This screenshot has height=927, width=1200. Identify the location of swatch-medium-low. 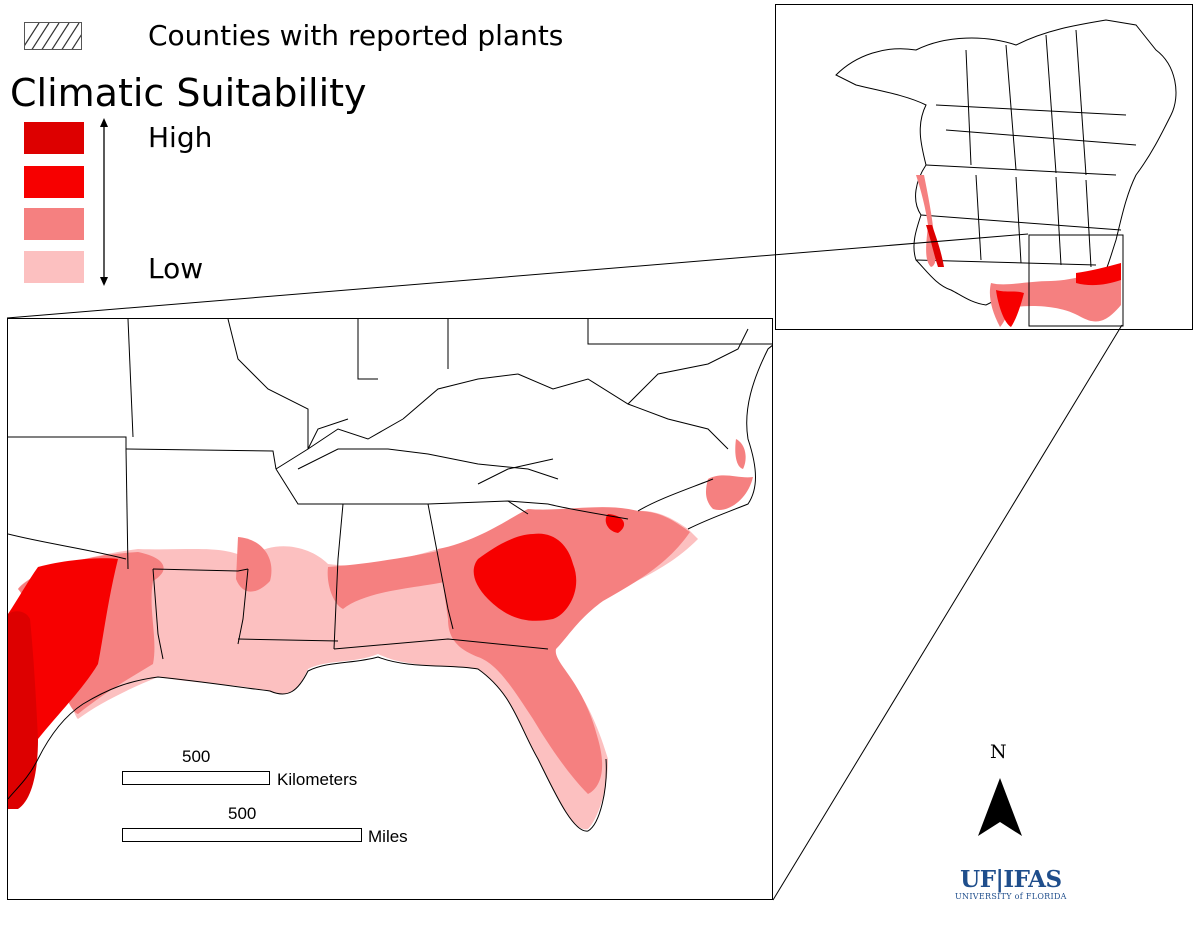
(54, 224).